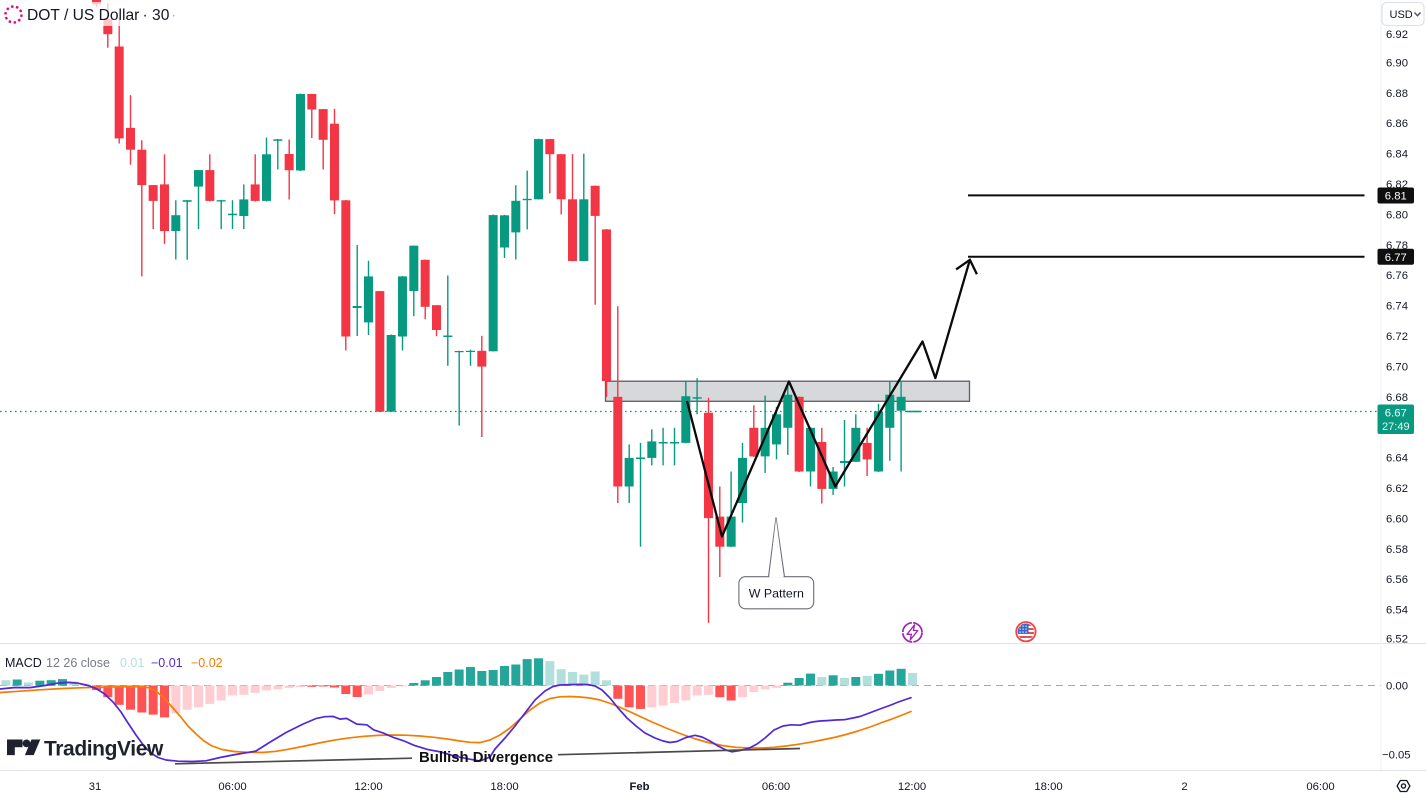  Describe the element at coordinates (132, 663) in the screenshot. I see `svg-text: 0.01` at that location.